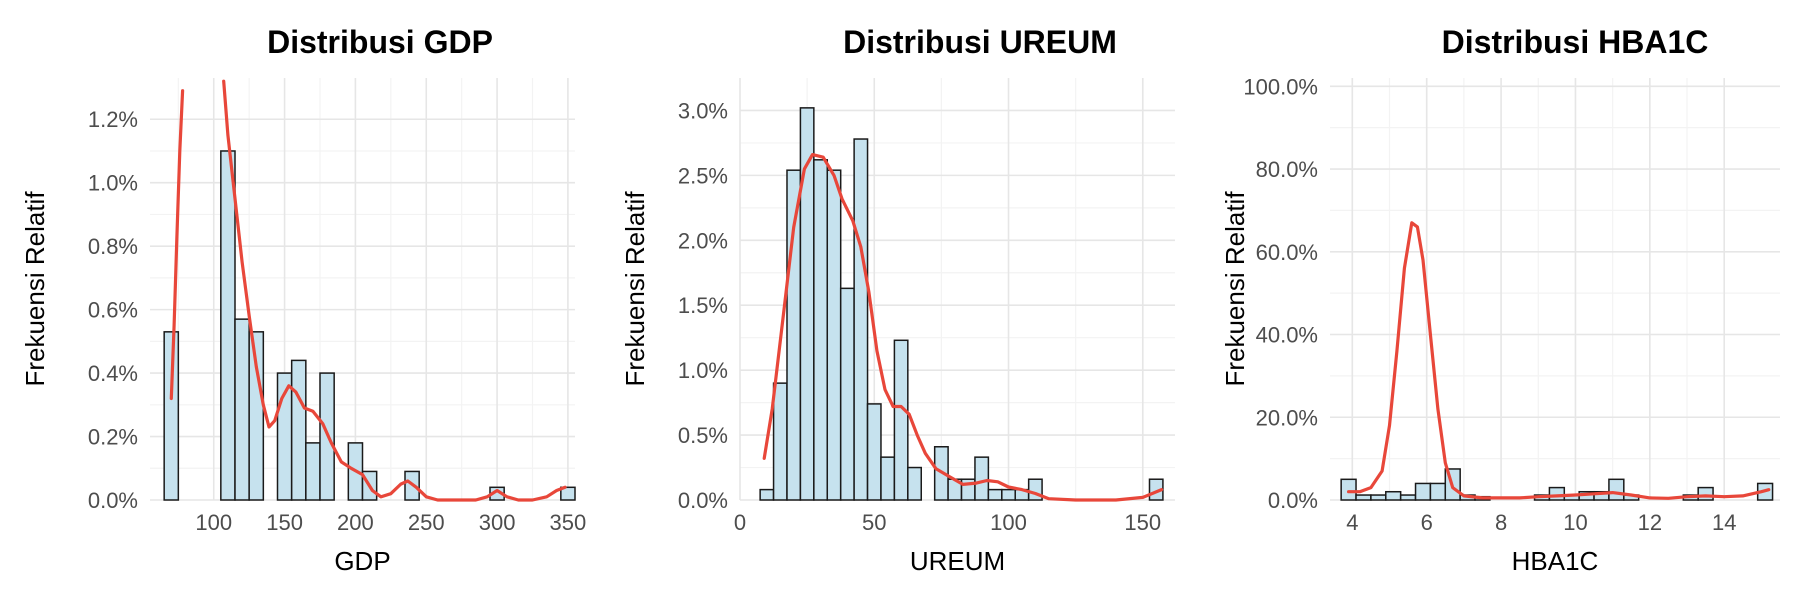 The height and width of the screenshot is (600, 1800). I want to click on chart-title: Distribusi UREUM, so click(980, 42).